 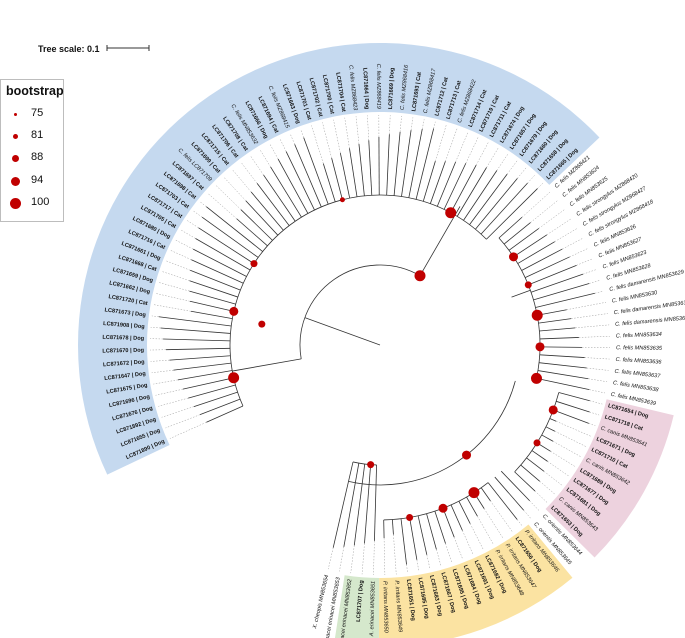 I want to click on green-arc, so click(x=364, y=463).